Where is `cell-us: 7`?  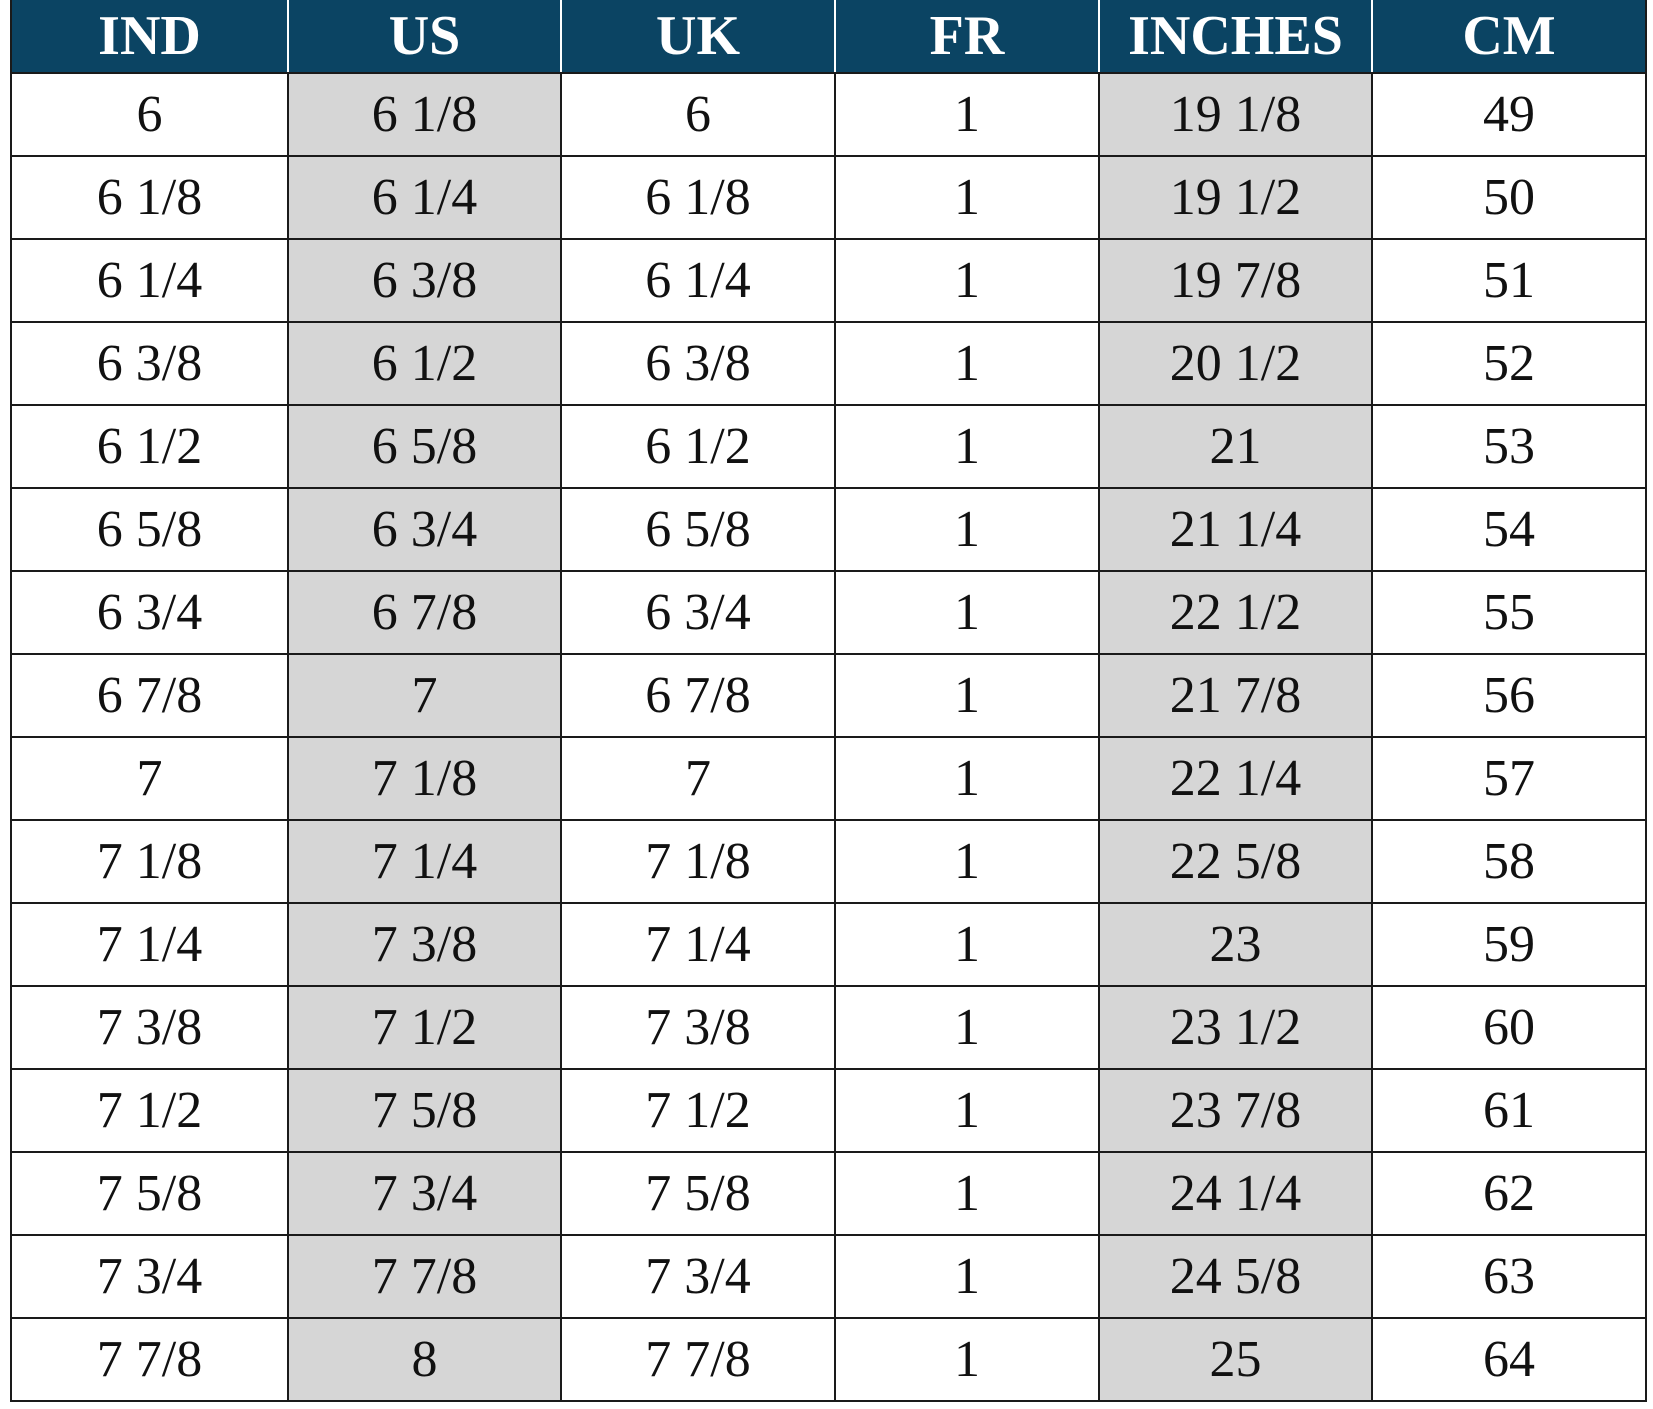 cell-us: 7 is located at coordinates (424, 695).